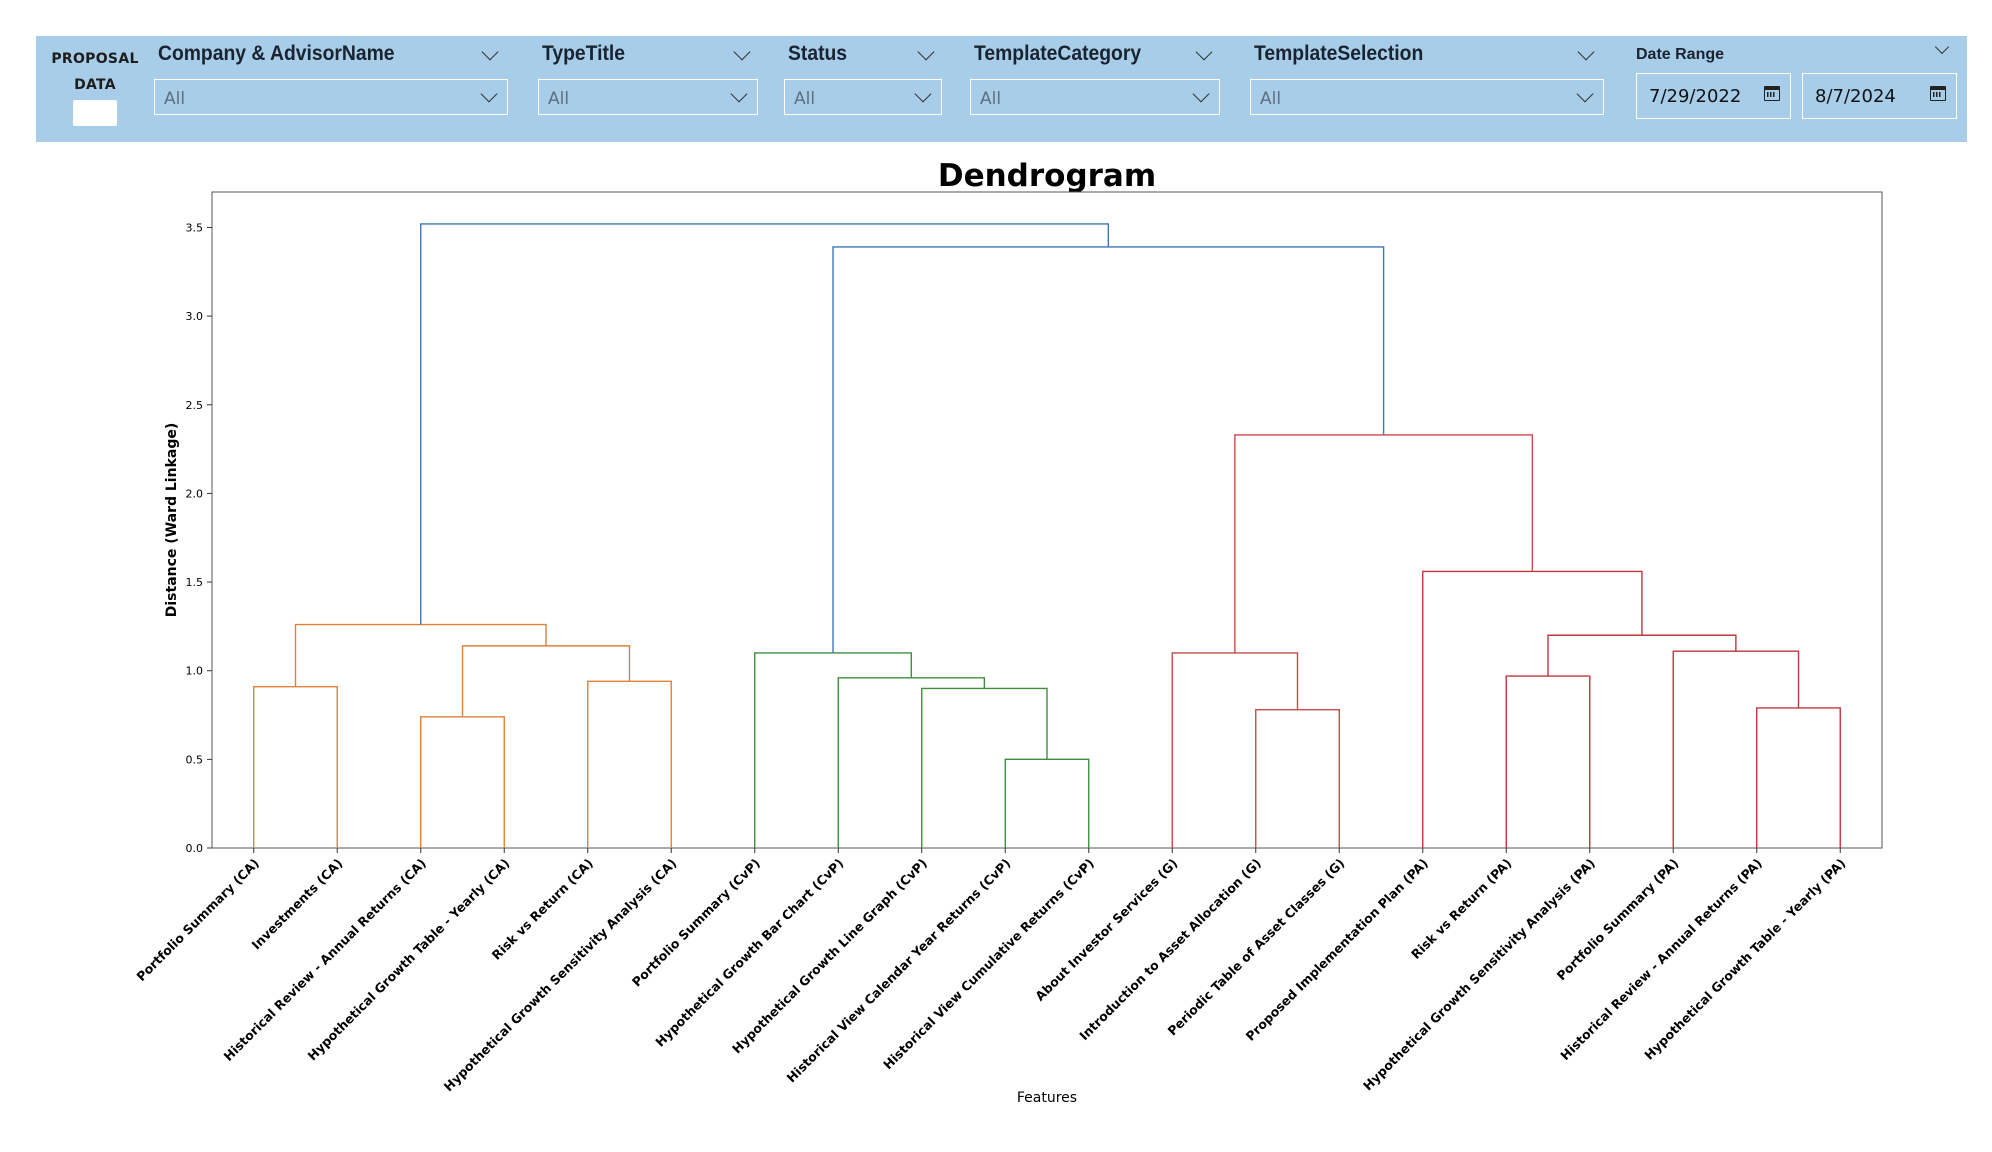 The height and width of the screenshot is (1152, 1992). I want to click on date-range-label: Date Range, so click(1680, 54).